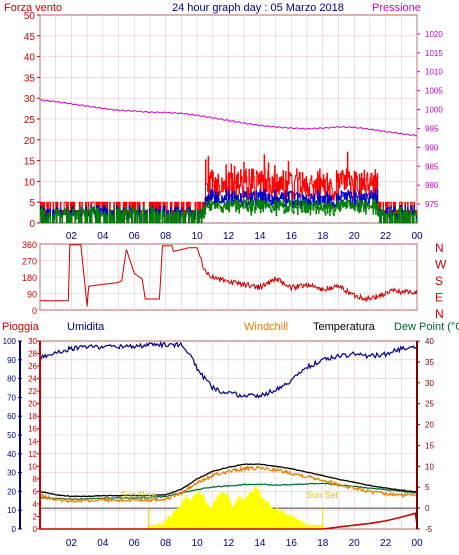  I want to click on humidity-tick-label: 90, so click(11, 360).